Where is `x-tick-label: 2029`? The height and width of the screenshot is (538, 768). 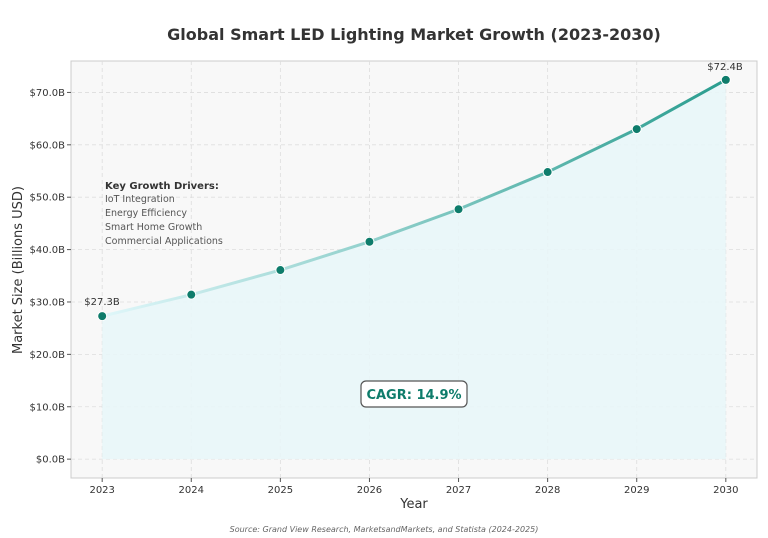 x-tick-label: 2029 is located at coordinates (636, 490).